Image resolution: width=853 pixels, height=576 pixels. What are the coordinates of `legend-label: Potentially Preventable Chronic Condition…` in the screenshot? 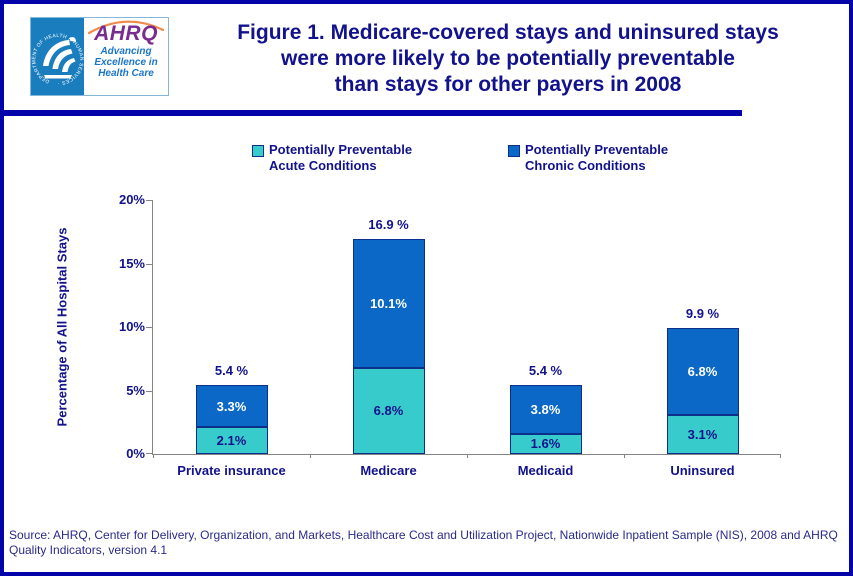 It's located at (596, 158).